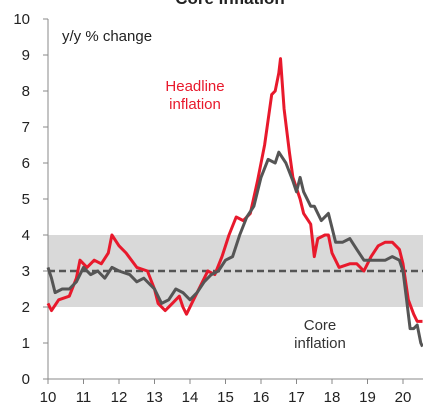 The width and height of the screenshot is (423, 412). What do you see at coordinates (84, 397) in the screenshot?
I see `x-tick-label: 11` at bounding box center [84, 397].